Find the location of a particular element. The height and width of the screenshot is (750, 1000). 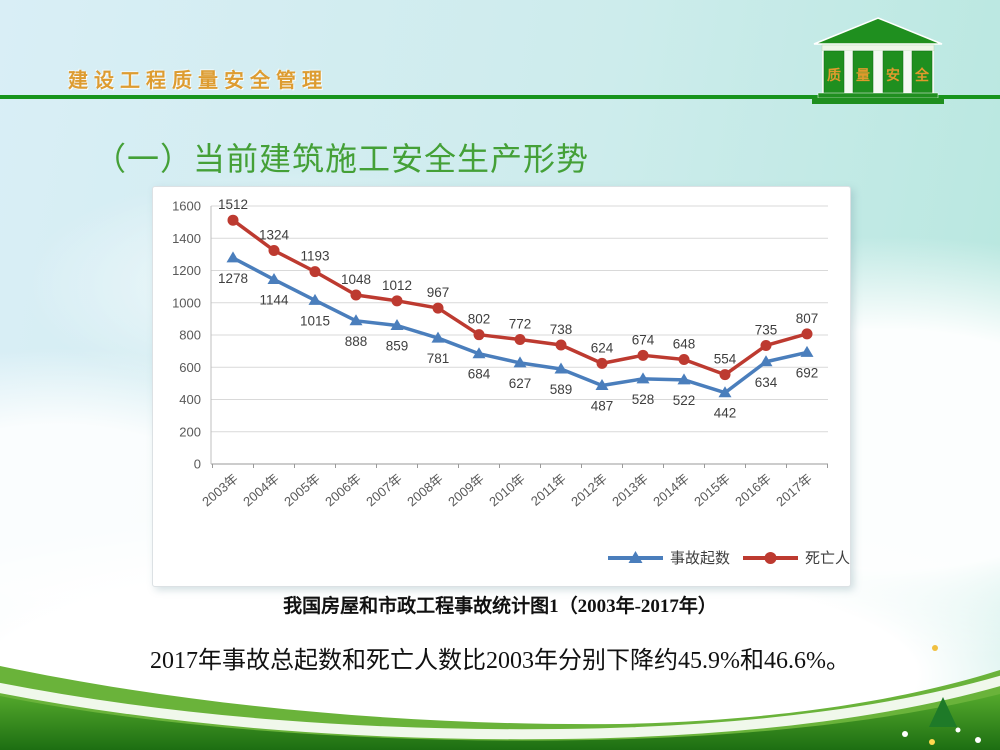

deaths-value-label: 735 is located at coordinates (766, 329).